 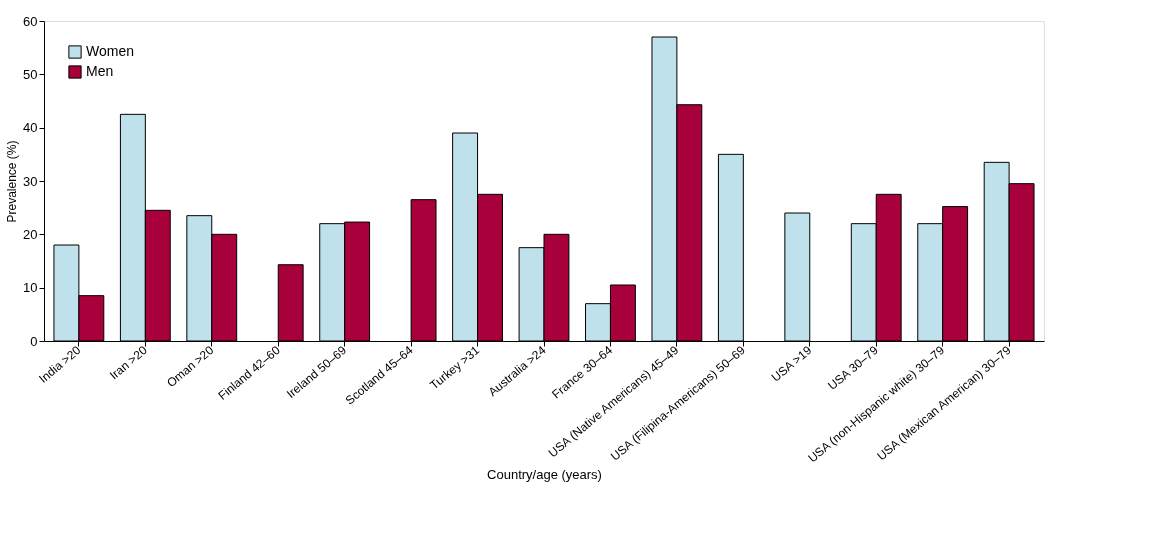 I want to click on x-tick-label: Iran >20, so click(x=128, y=362).